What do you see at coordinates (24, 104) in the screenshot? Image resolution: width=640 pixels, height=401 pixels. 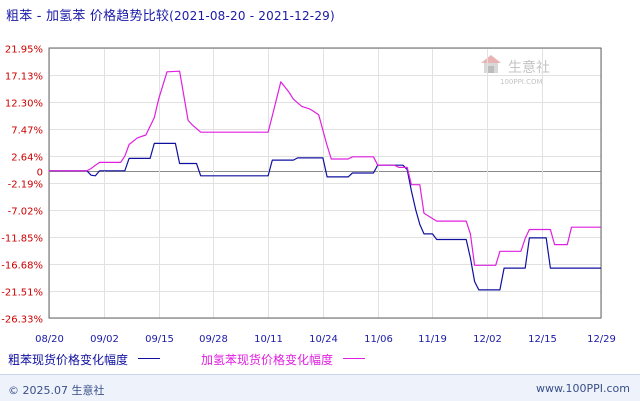 I see `y-tick-label: 12.30%` at bounding box center [24, 104].